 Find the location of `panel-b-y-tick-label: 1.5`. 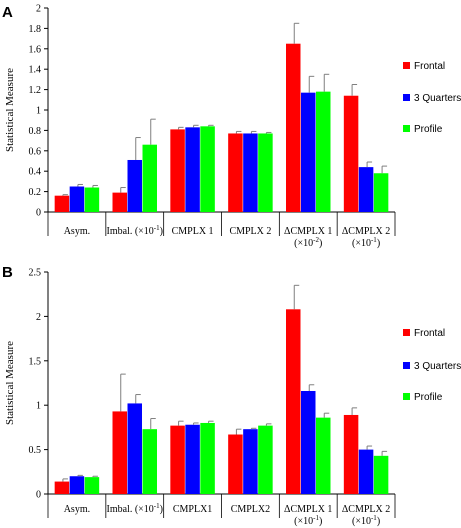

panel-b-y-tick-label: 1.5 is located at coordinates (35, 361).